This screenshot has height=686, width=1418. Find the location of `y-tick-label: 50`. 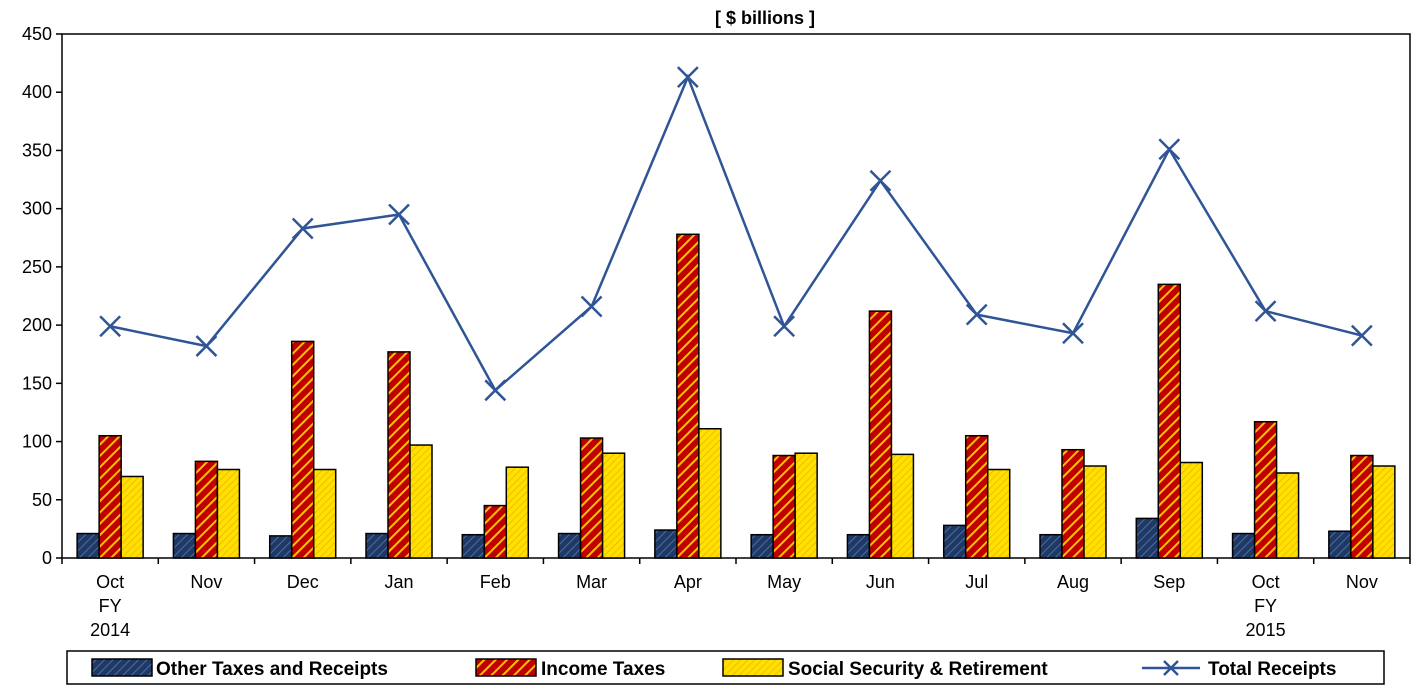

y-tick-label: 50 is located at coordinates (42, 500).